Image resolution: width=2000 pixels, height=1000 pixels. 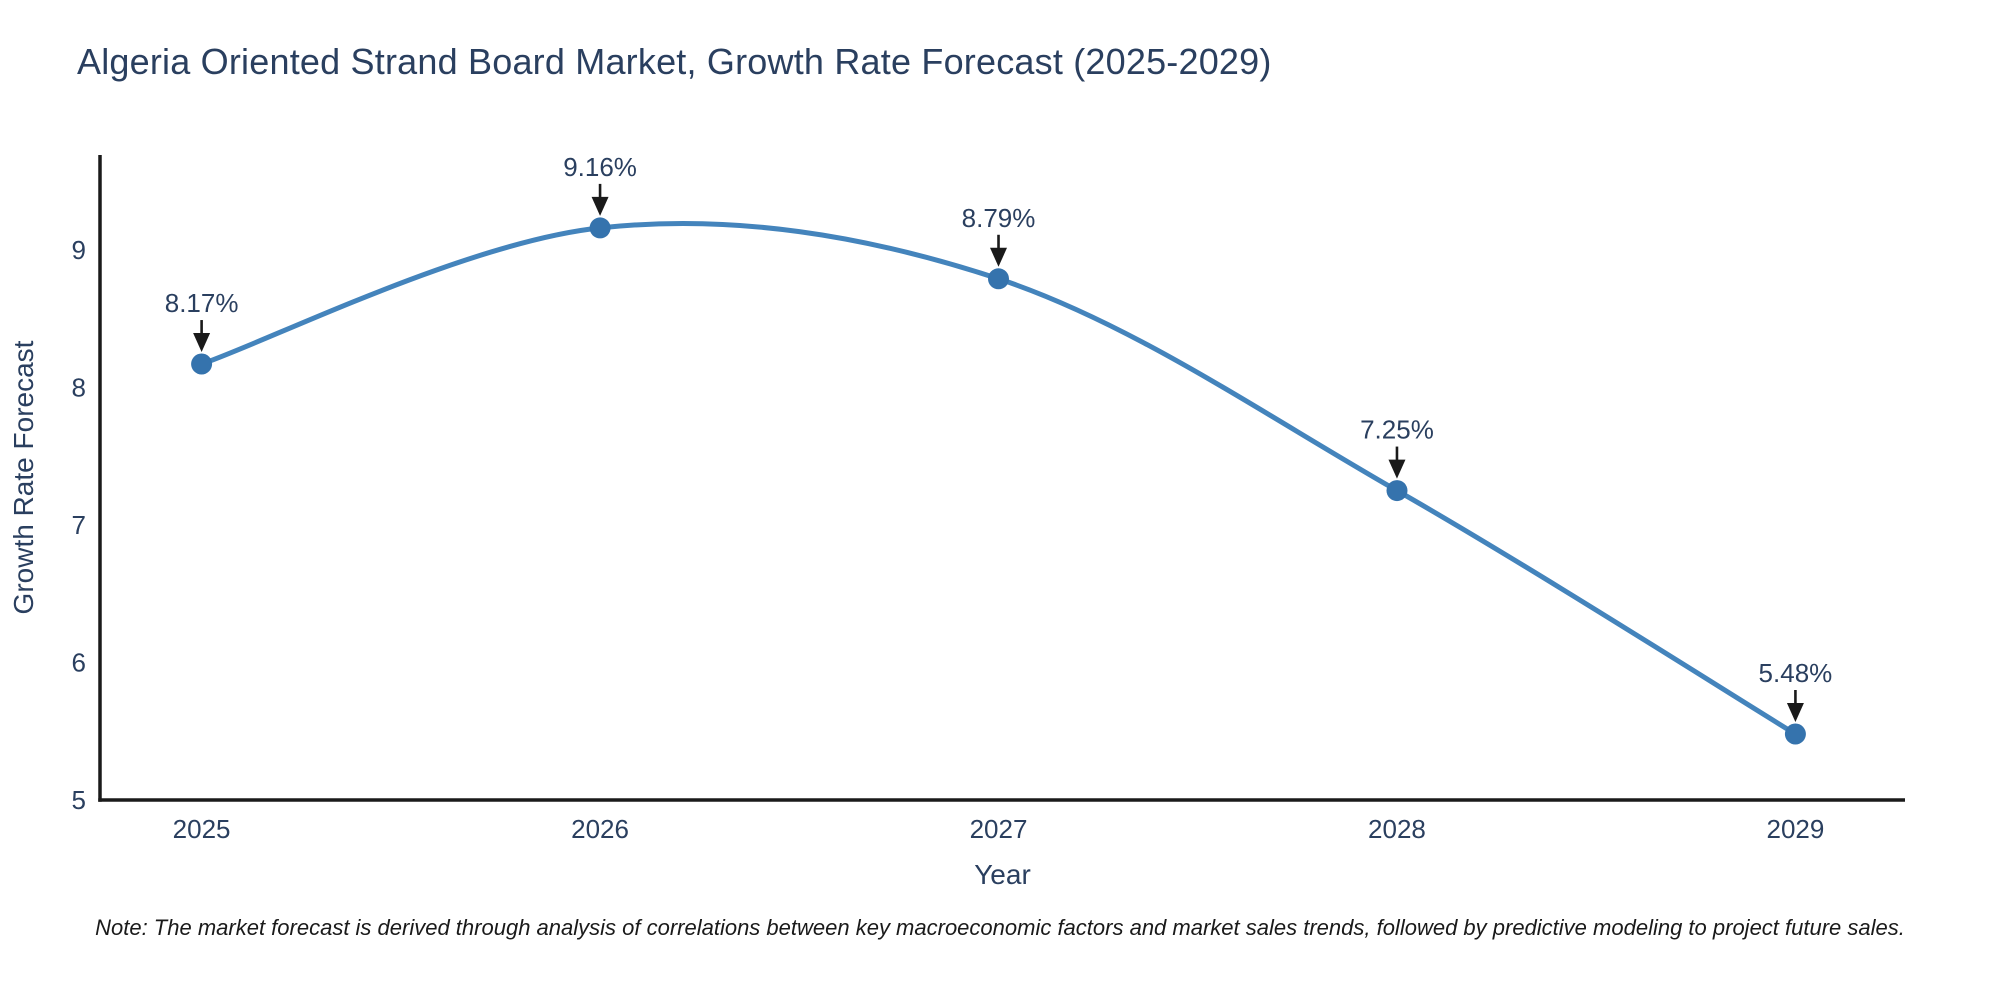 I want to click on y-tick-label: 7, so click(x=79, y=525).